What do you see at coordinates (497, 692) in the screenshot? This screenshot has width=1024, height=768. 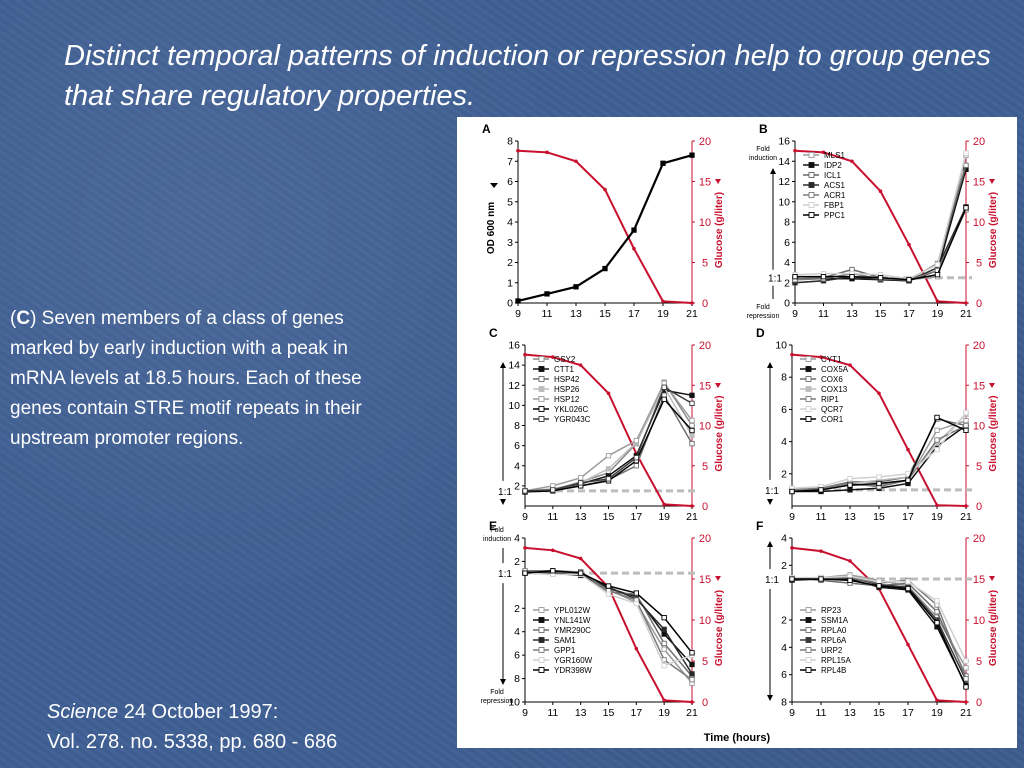 I see `fold-repression-label: Fold` at bounding box center [497, 692].